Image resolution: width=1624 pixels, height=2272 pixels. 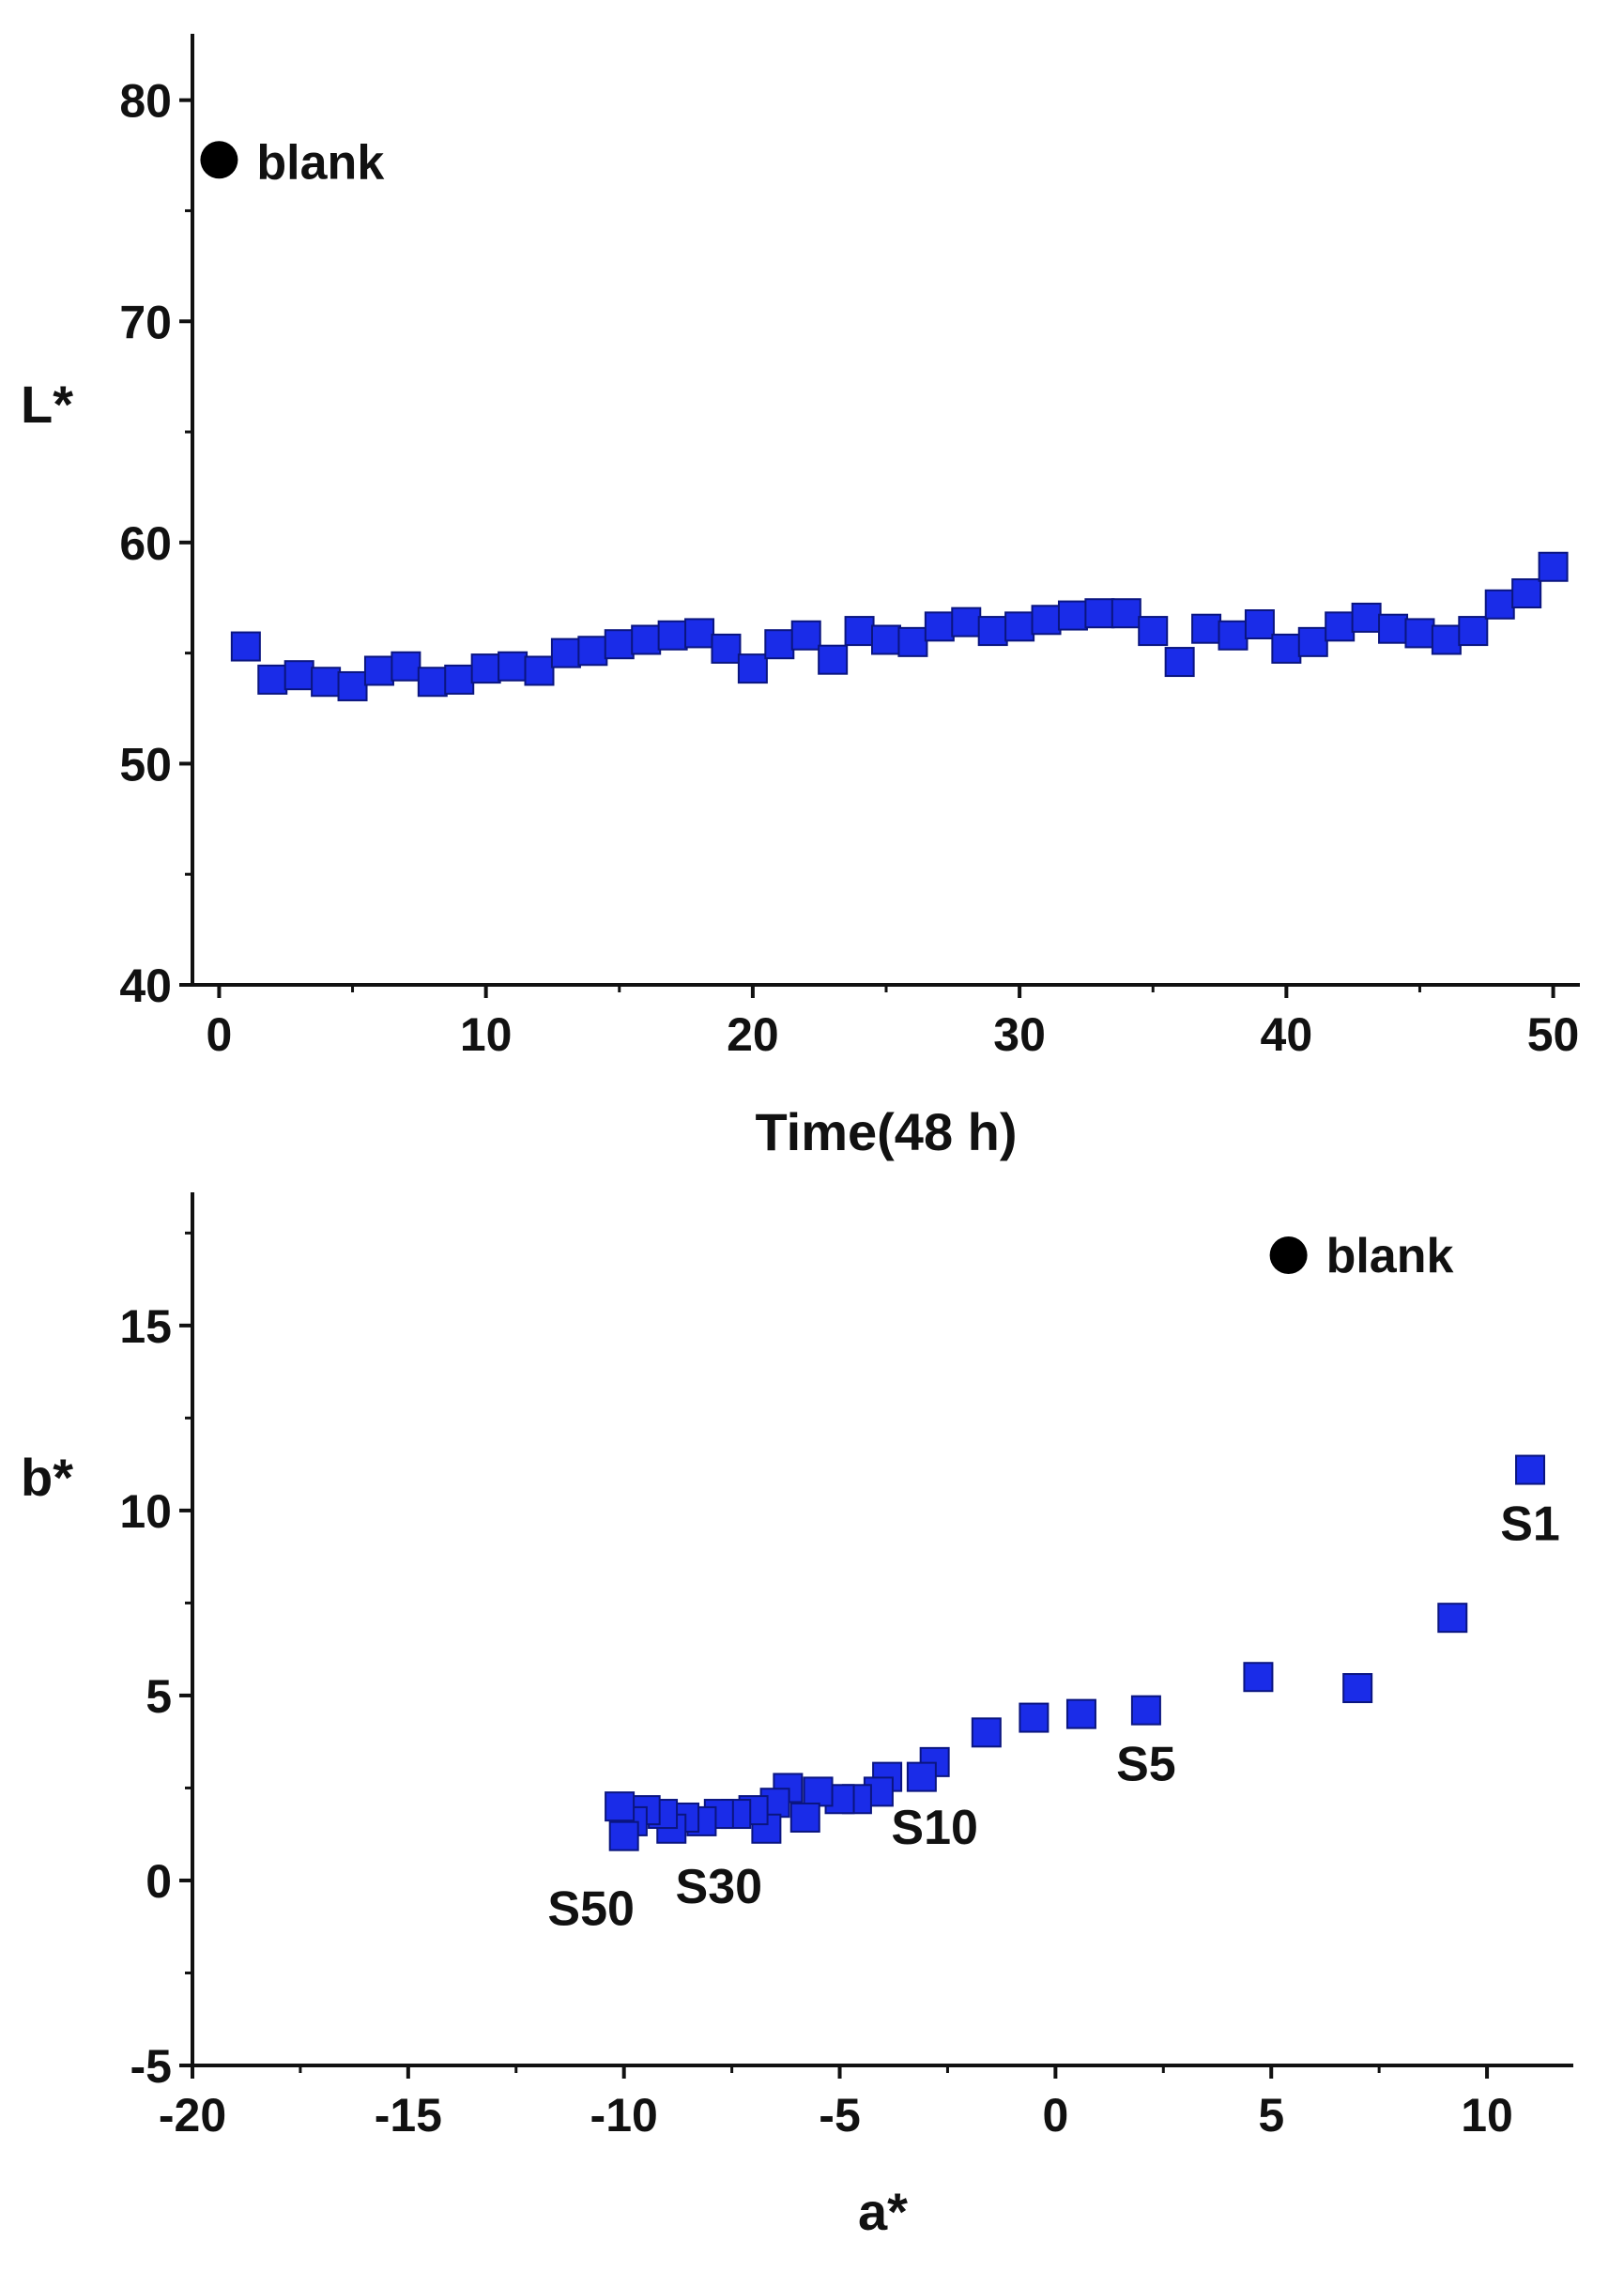 I want to click on y-tick-label: -5, so click(x=151, y=2066).